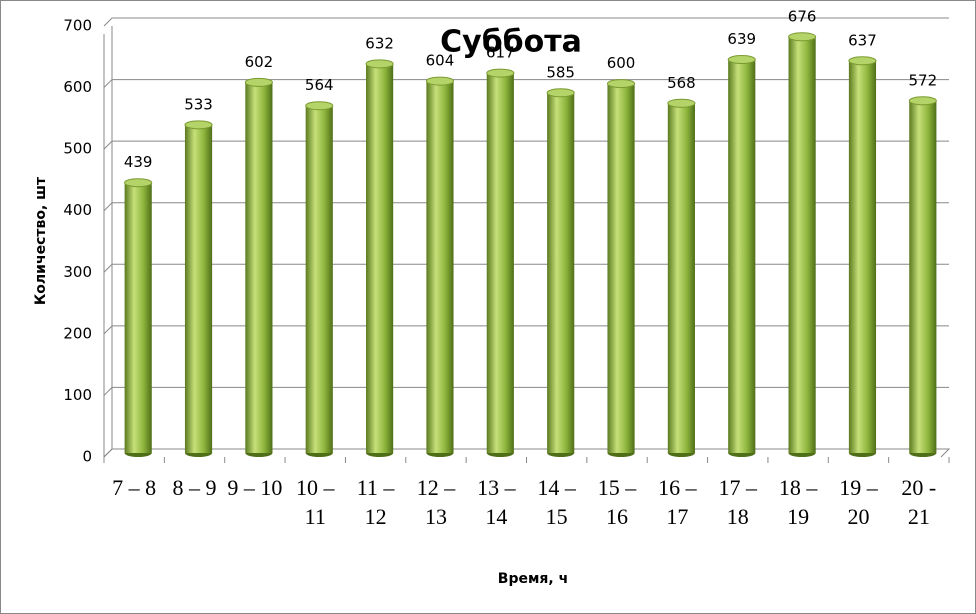 The height and width of the screenshot is (614, 976). Describe the element at coordinates (77, 210) in the screenshot. I see `y-tick-label: 400` at that location.